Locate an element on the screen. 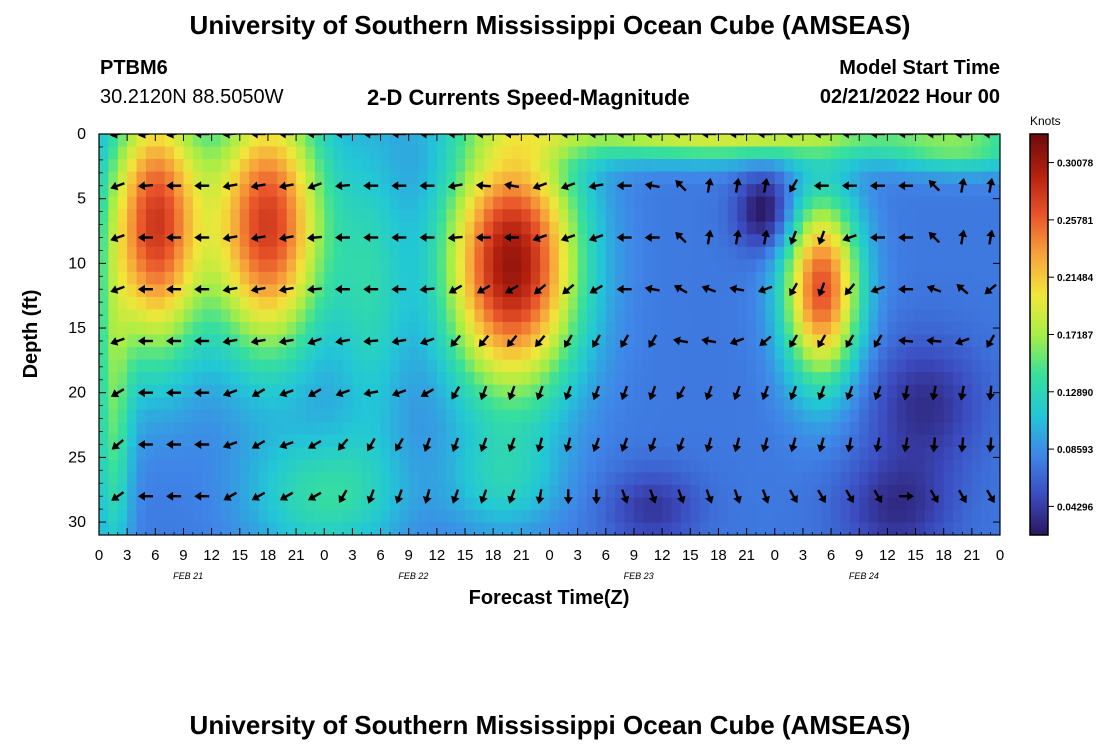 The width and height of the screenshot is (1100, 750). model-start-label: Model Start Time is located at coordinates (919, 68).